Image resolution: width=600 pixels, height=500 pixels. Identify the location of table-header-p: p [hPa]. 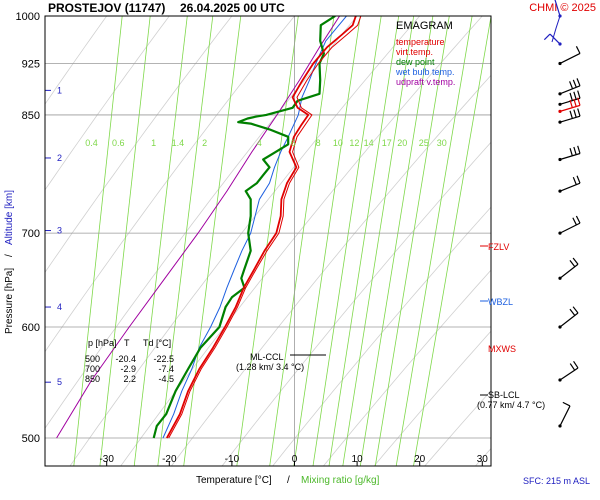
(102, 343).